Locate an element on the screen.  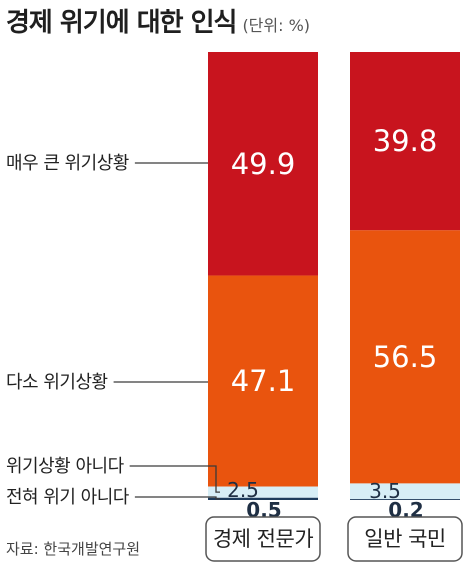
svg-text: 일반 국민 is located at coordinates (404, 539).